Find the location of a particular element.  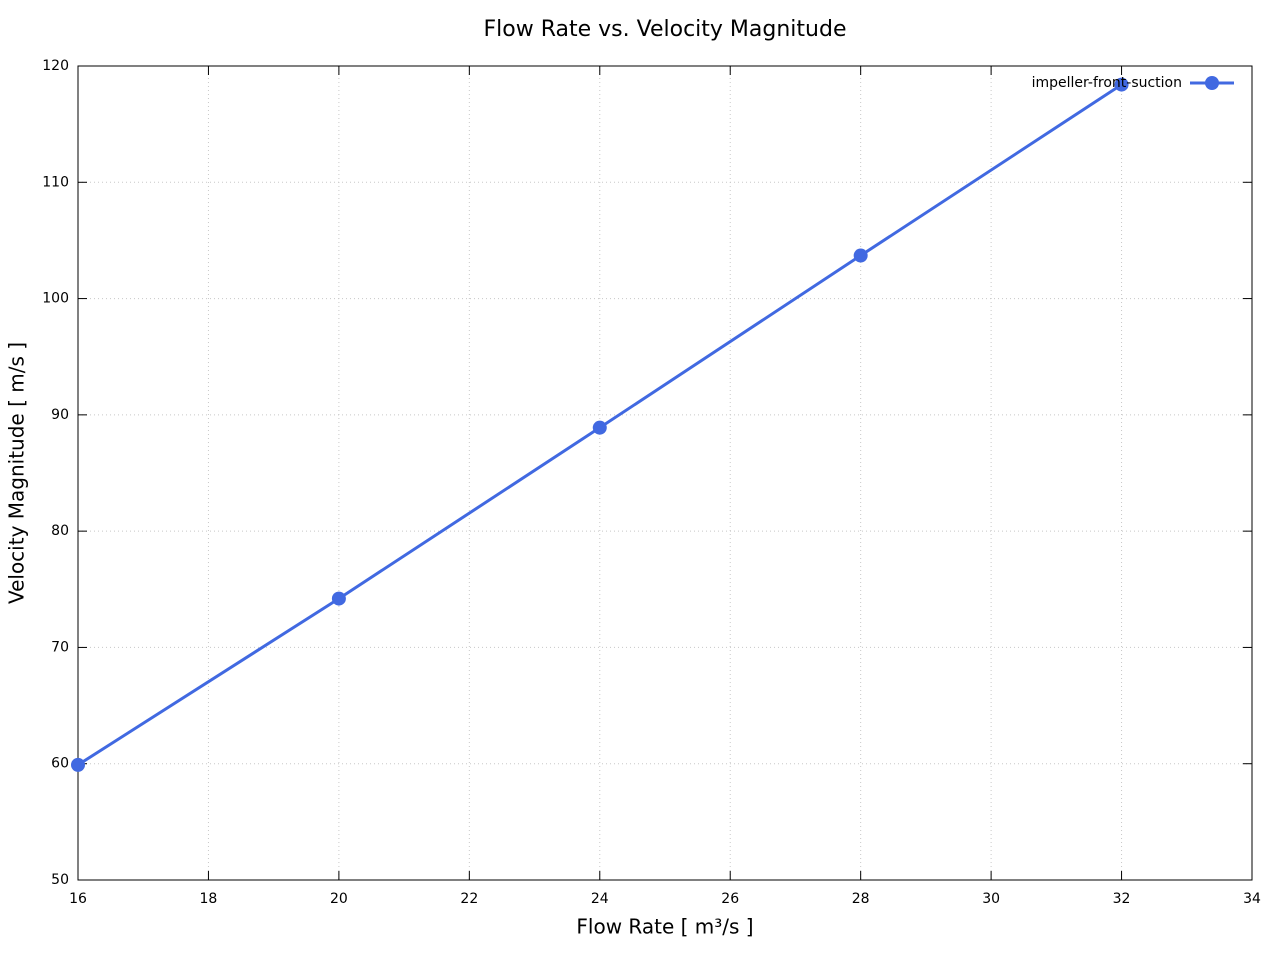

x-tick-label: 28 is located at coordinates (861, 899).